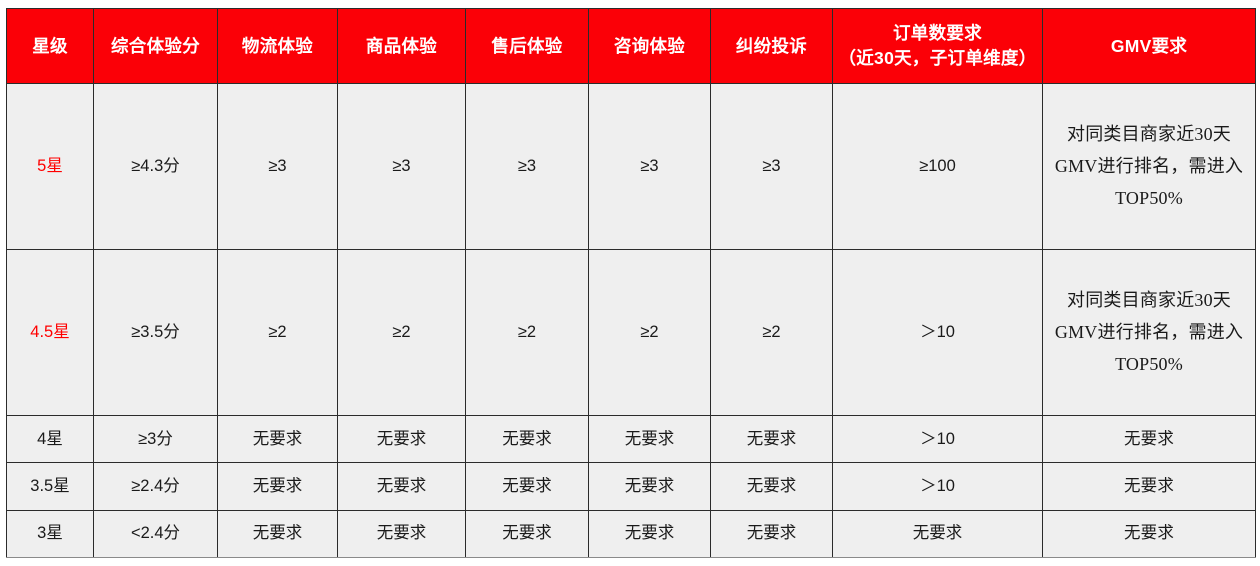  Describe the element at coordinates (155, 166) in the screenshot. I see `cell-overall-score: ≥4.3分` at that location.